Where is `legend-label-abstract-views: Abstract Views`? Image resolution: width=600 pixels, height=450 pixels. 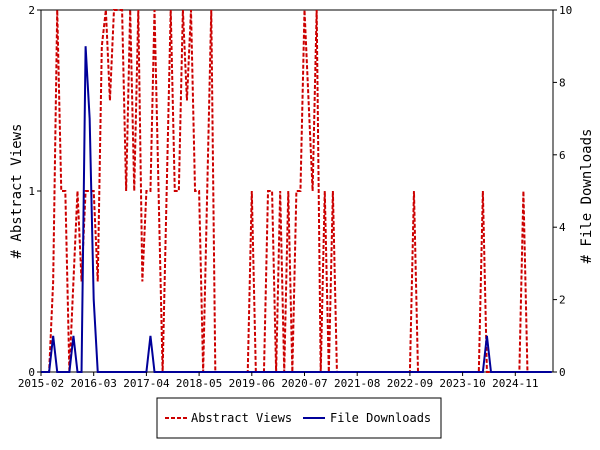
legend-label-abstract-views: Abstract Views is located at coordinates (241, 418).